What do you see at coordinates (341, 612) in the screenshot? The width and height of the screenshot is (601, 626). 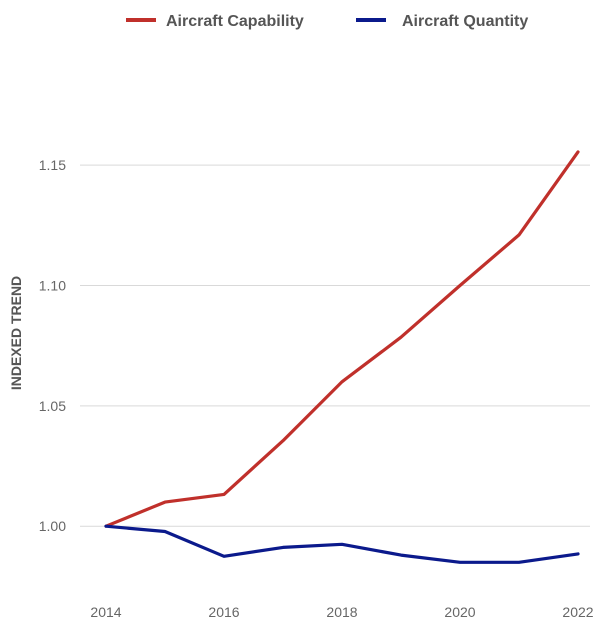 I see `x-tick-label: 2018` at bounding box center [341, 612].